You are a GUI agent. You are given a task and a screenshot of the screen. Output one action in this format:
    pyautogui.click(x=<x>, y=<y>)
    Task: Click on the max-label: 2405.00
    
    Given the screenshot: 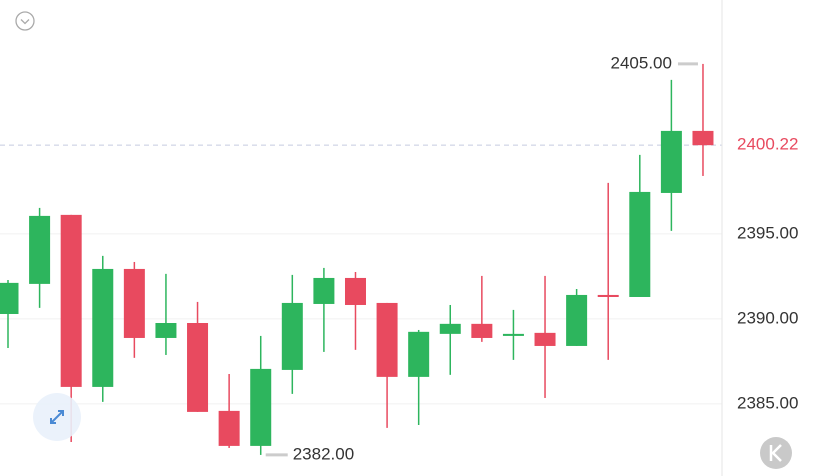 What is the action you would take?
    pyautogui.click(x=641, y=62)
    